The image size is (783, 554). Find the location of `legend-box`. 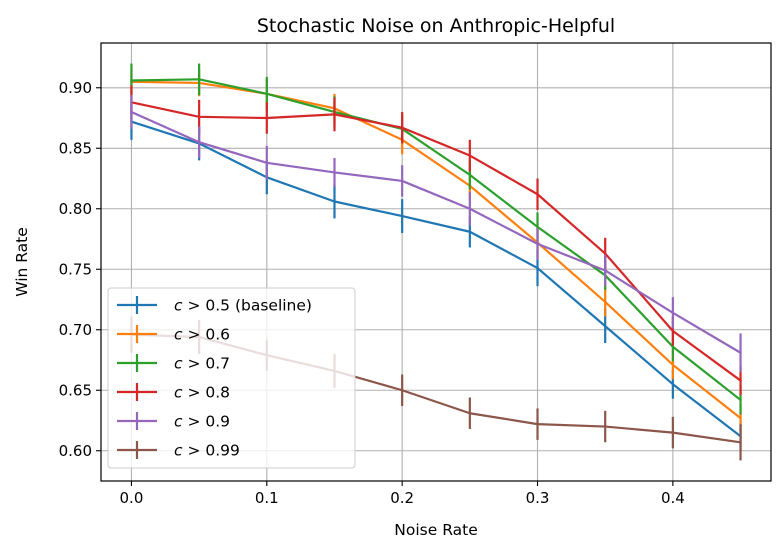

legend-box is located at coordinates (231, 378).